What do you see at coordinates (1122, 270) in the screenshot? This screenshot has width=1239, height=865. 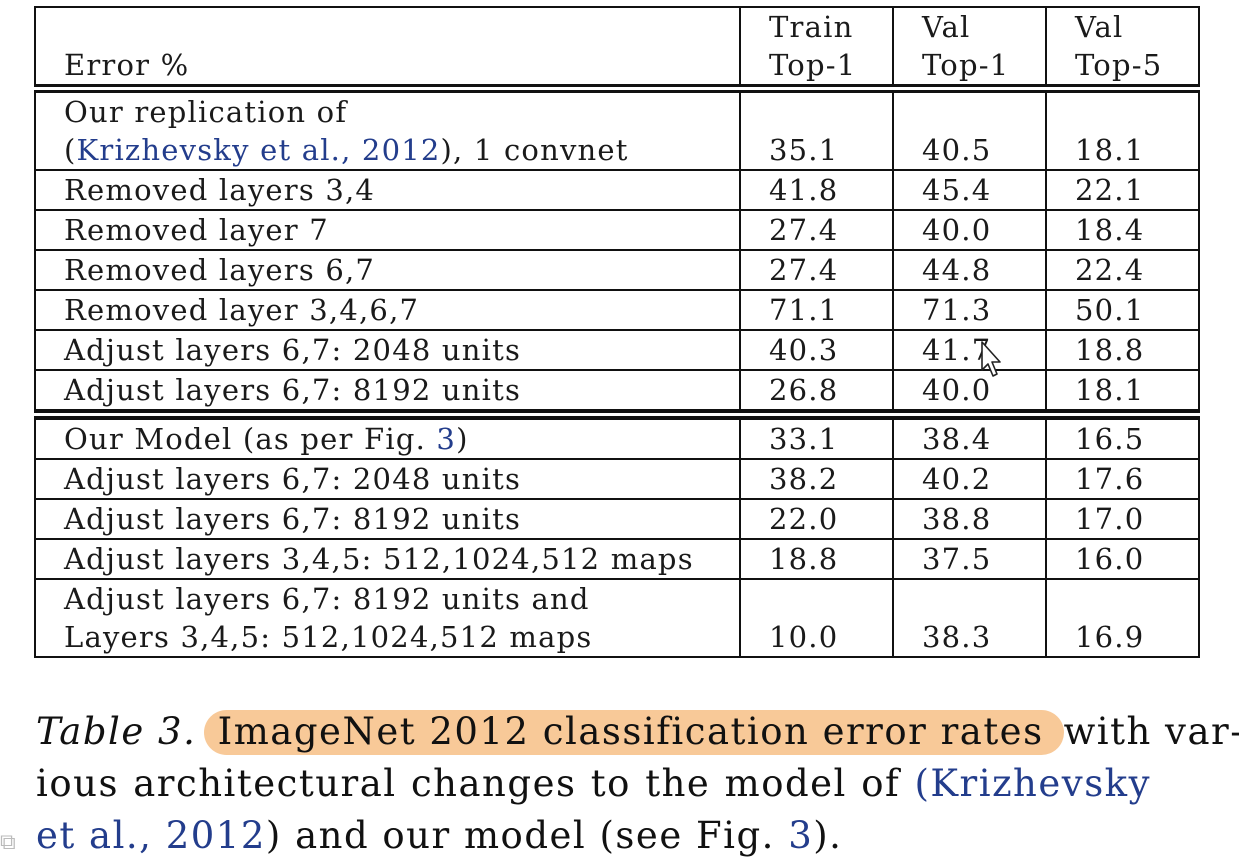 I see `cell-val-top5: 22.4` at bounding box center [1122, 270].